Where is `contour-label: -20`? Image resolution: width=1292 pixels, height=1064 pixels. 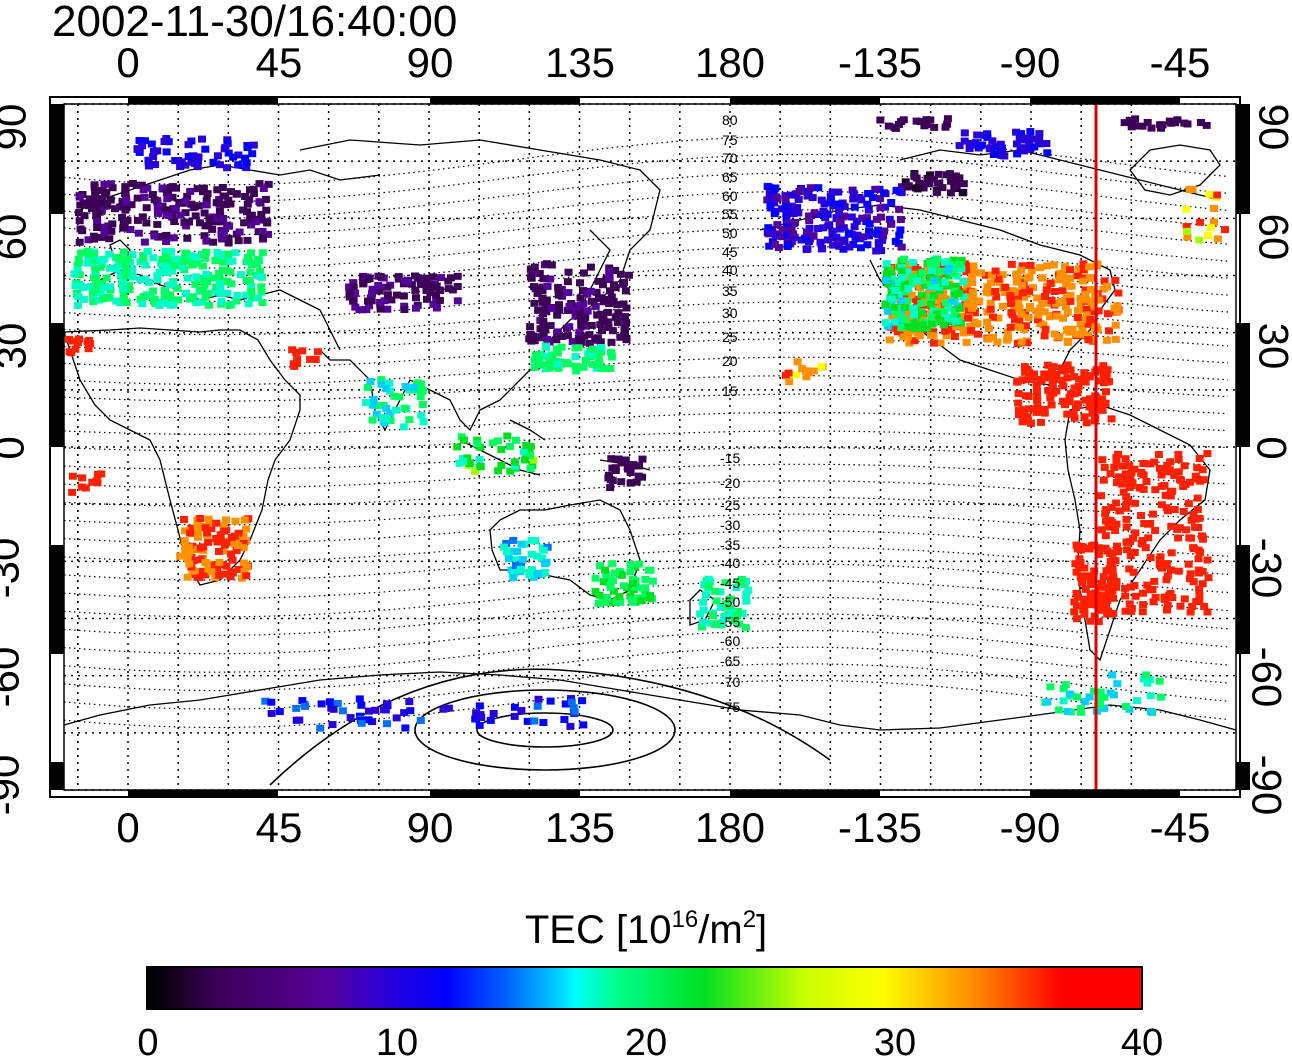 contour-label: -20 is located at coordinates (730, 483).